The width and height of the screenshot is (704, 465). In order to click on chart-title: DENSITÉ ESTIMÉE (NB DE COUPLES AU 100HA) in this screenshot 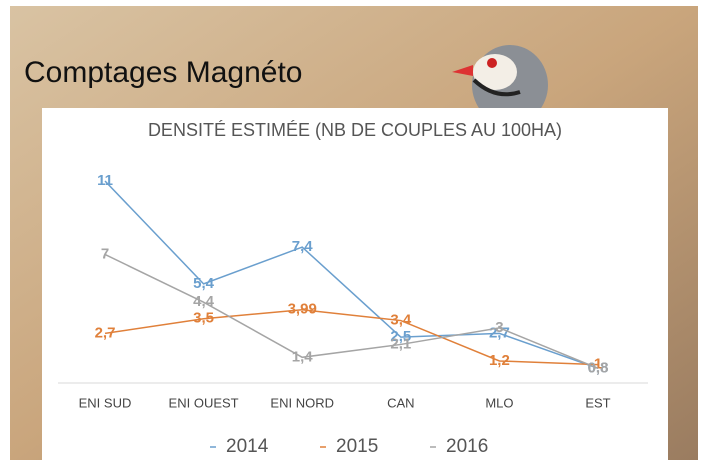, I will do `click(355, 130)`.